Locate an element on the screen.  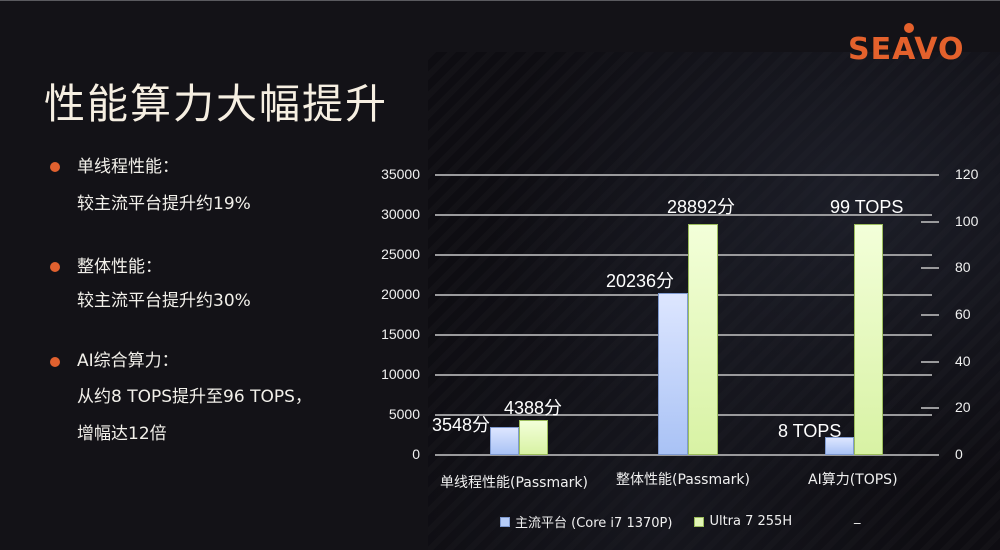
legend-item-mainstream: 主流平台 (Core i7 1370P) is located at coordinates (586, 521).